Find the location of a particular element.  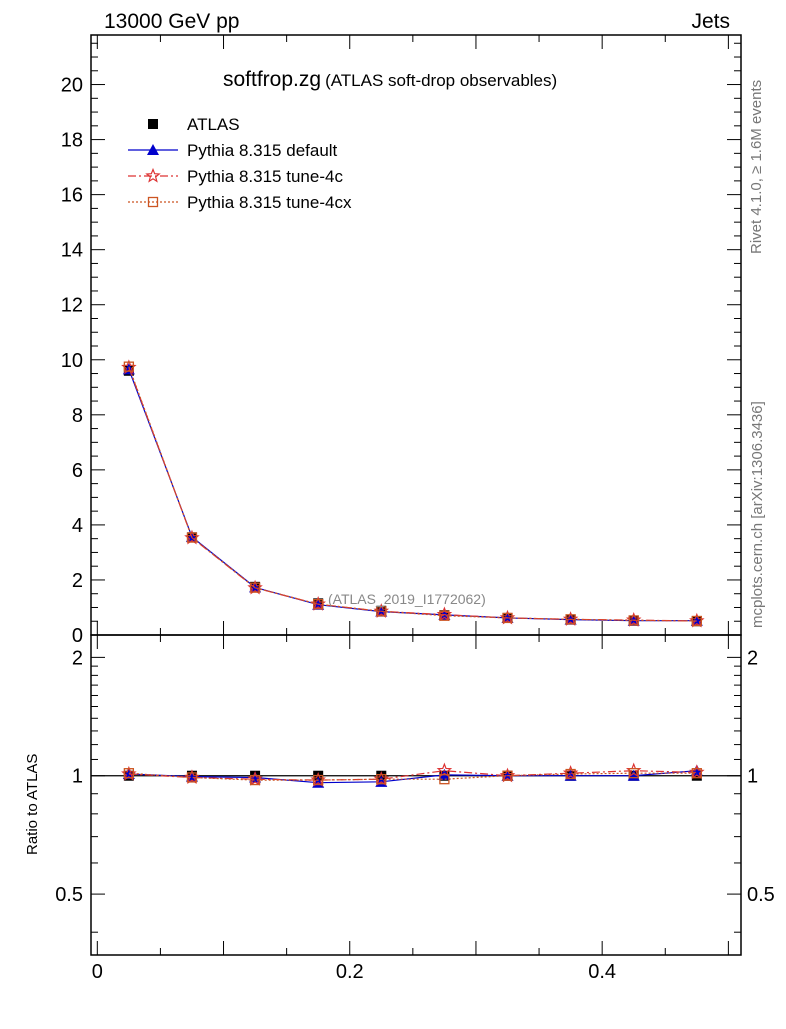

main-y-tick-label: 2 is located at coordinates (77, 581).